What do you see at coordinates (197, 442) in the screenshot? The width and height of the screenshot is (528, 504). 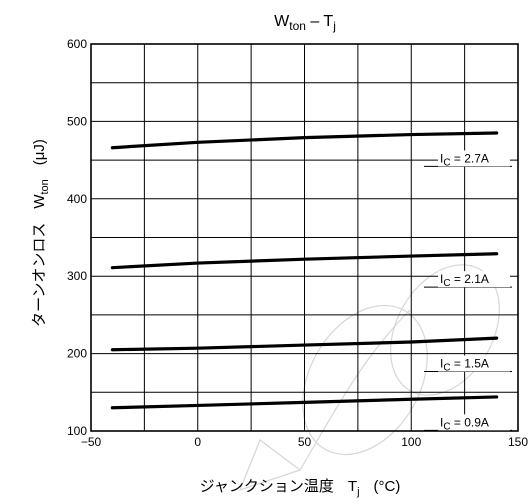 I see `x-tick-label: 0` at bounding box center [197, 442].